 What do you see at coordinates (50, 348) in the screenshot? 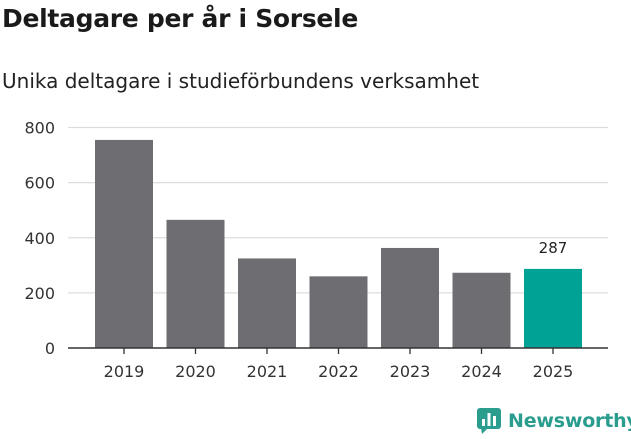
I see `y-tick-label: 0` at bounding box center [50, 348].